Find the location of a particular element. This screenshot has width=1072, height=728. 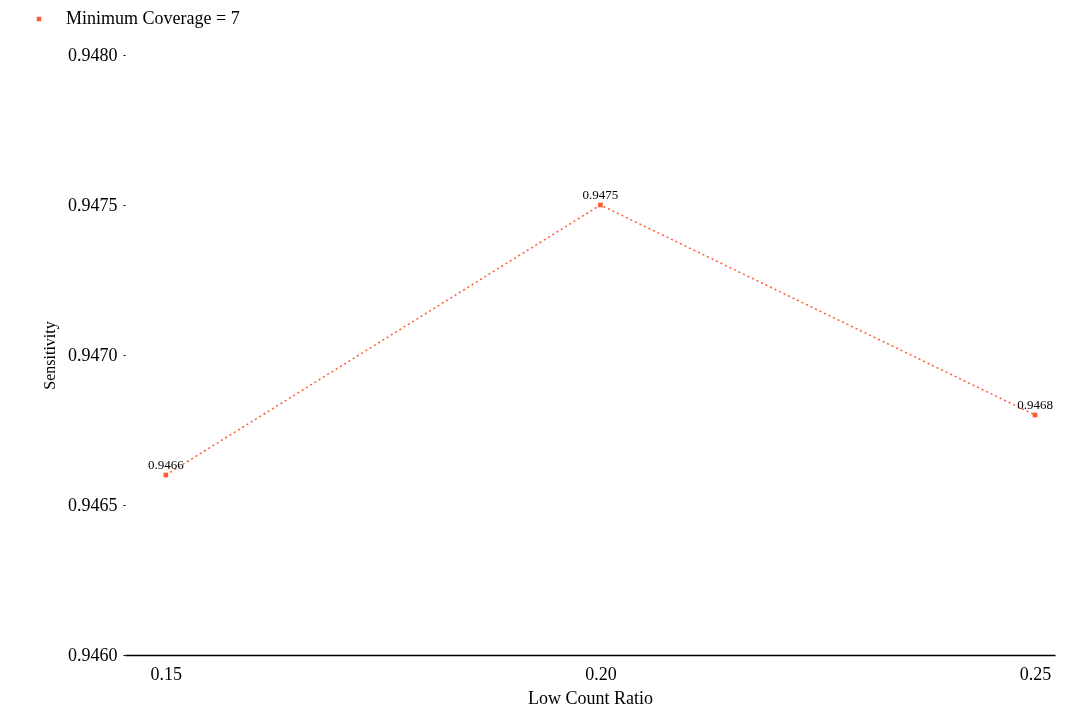

y-tick-label: 0.9465 is located at coordinates (93, 504).